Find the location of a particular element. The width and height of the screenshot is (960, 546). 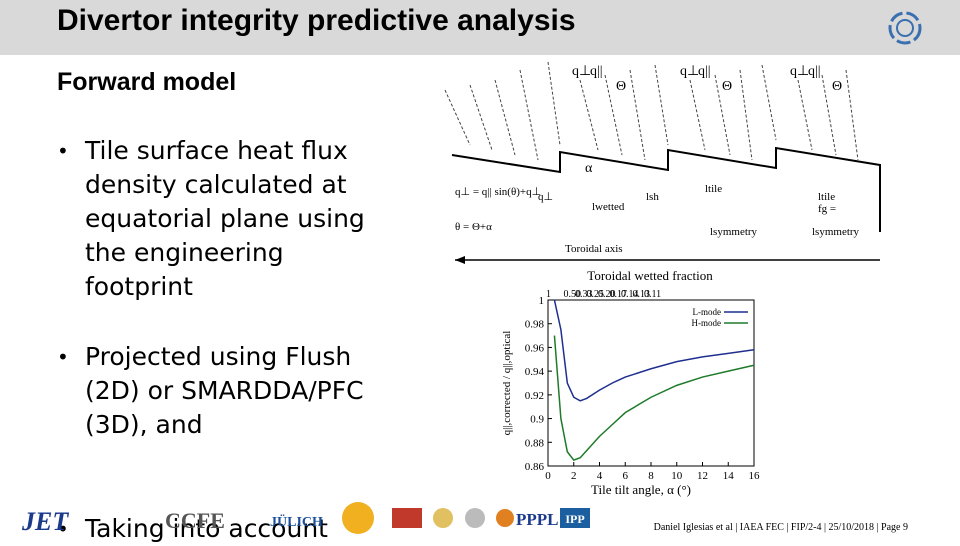

y-tick-label: 0.92 is located at coordinates (534, 396).